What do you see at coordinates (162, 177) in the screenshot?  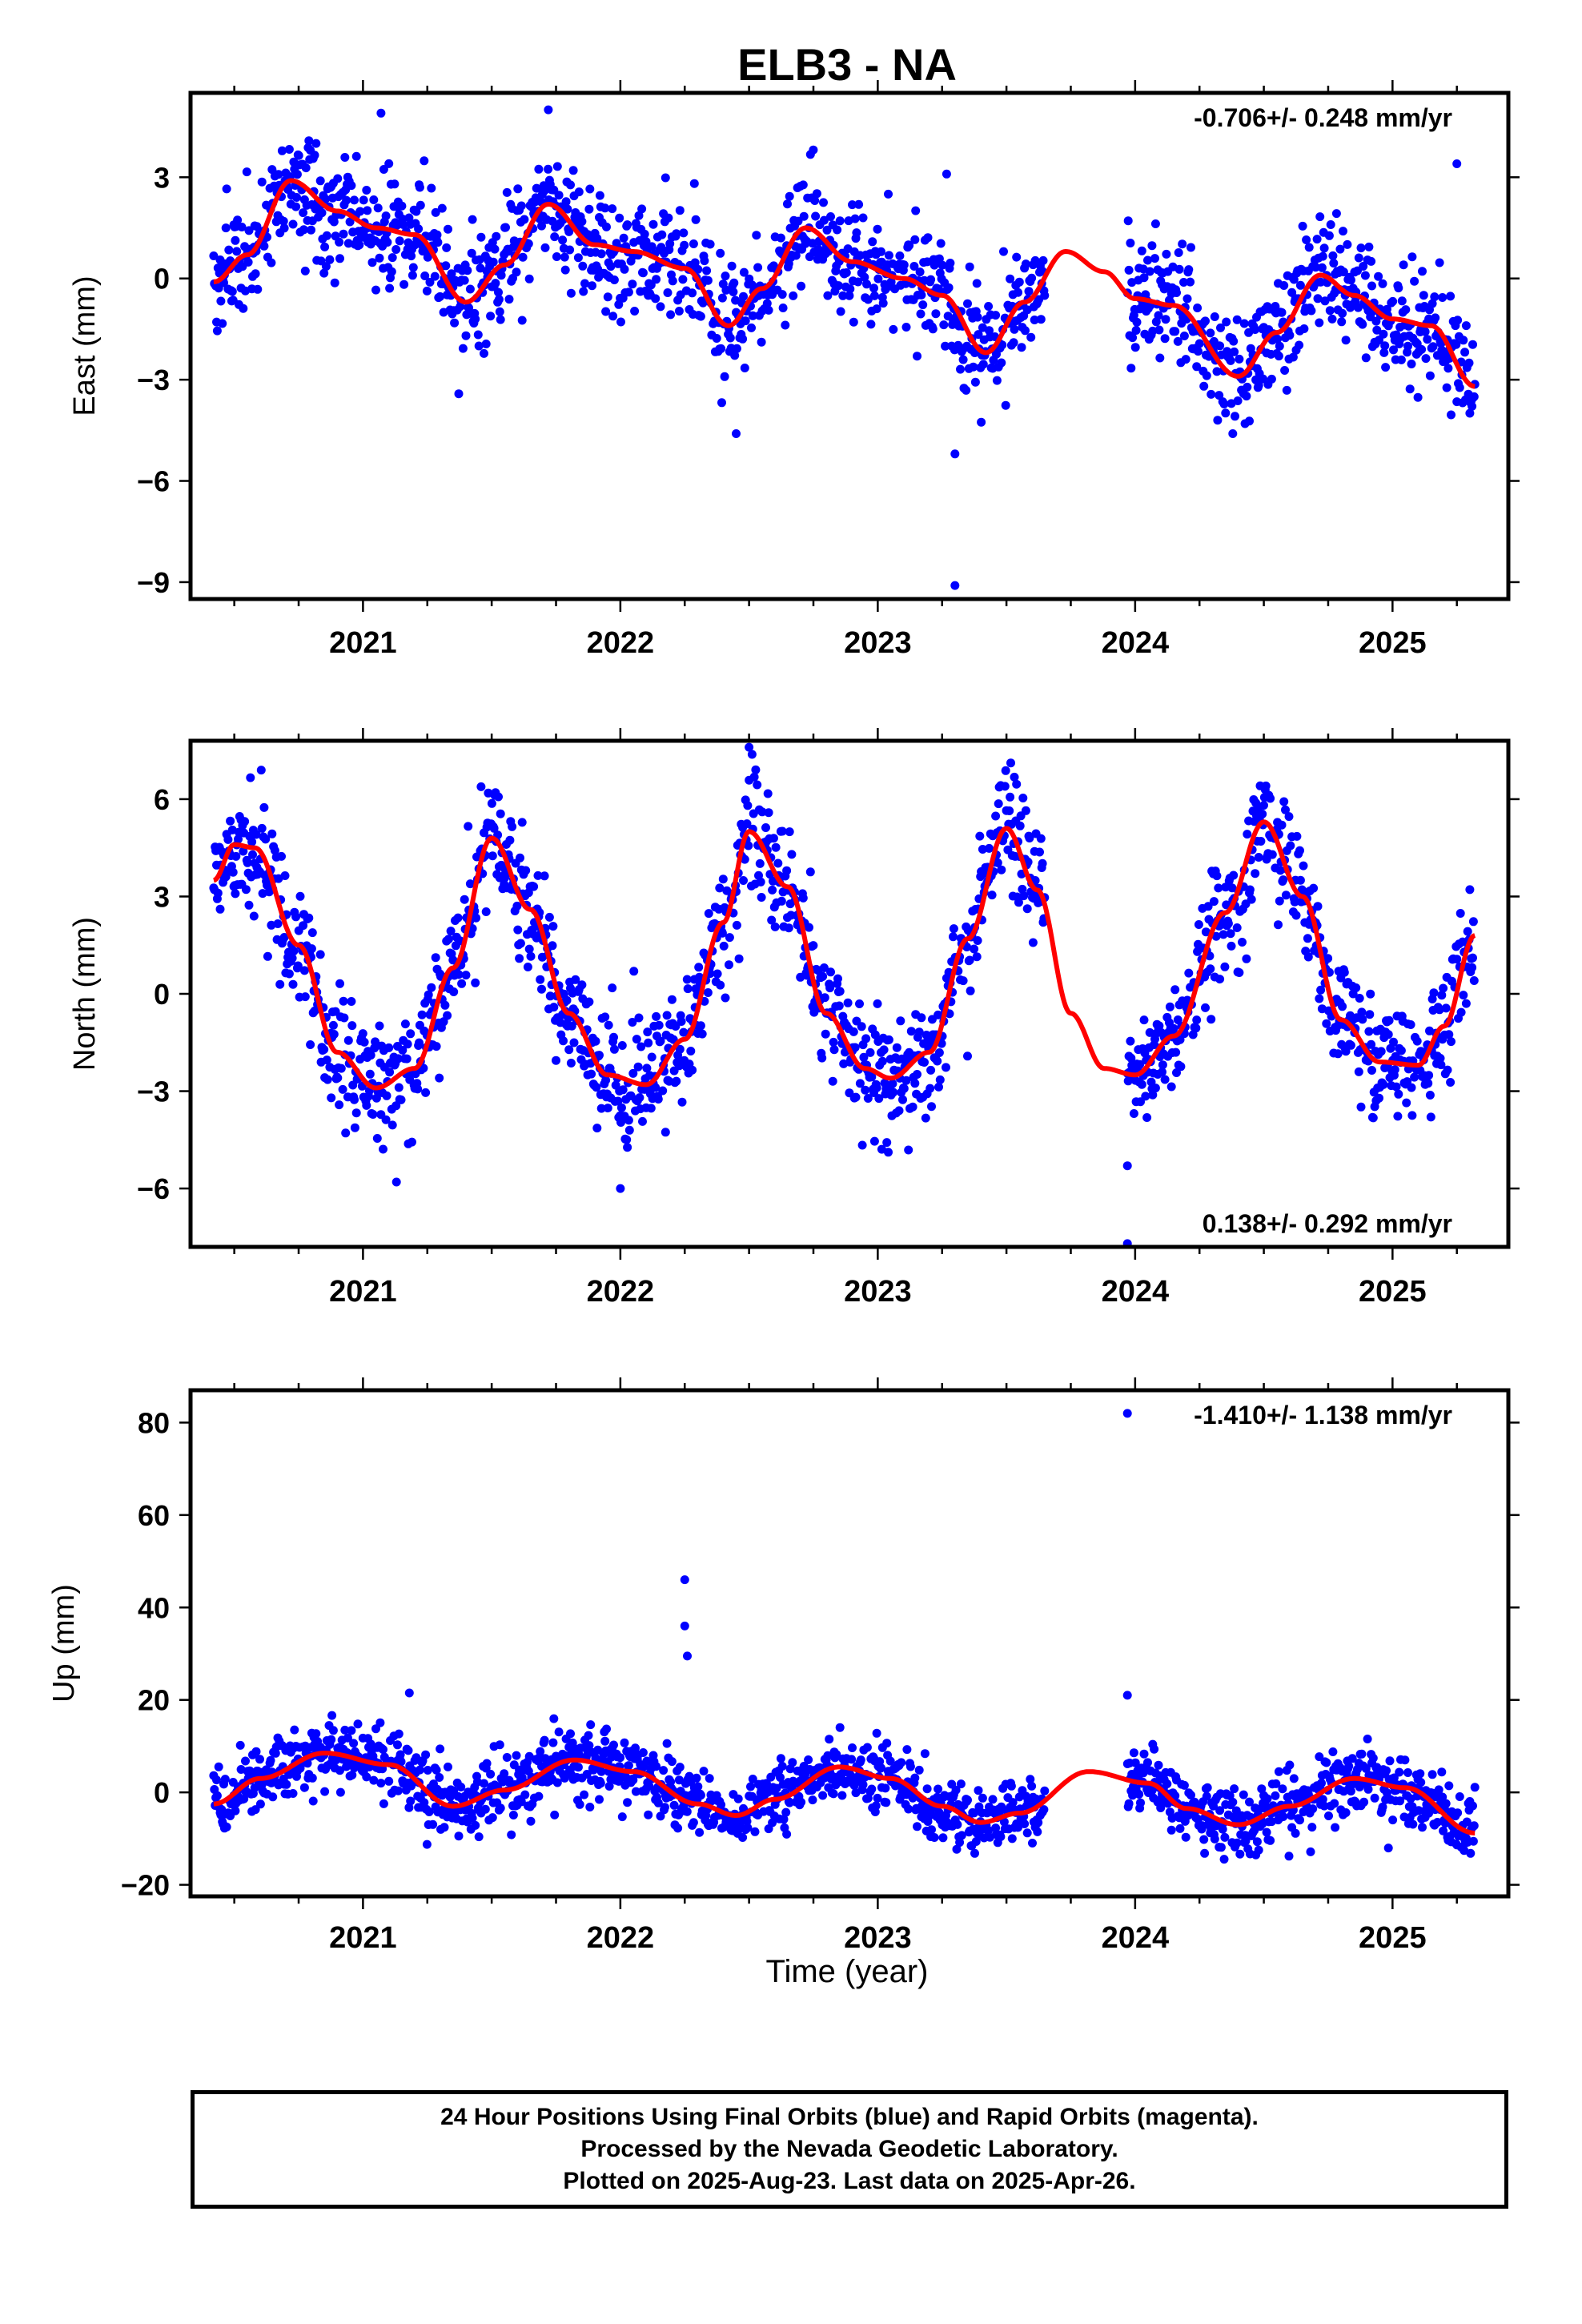 I see `y-tick-label: 3` at bounding box center [162, 177].